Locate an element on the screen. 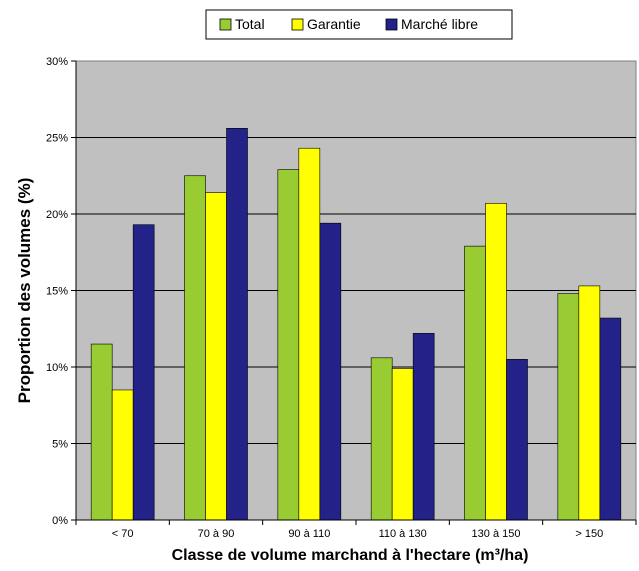  y-tick-label: 20% is located at coordinates (57, 215).